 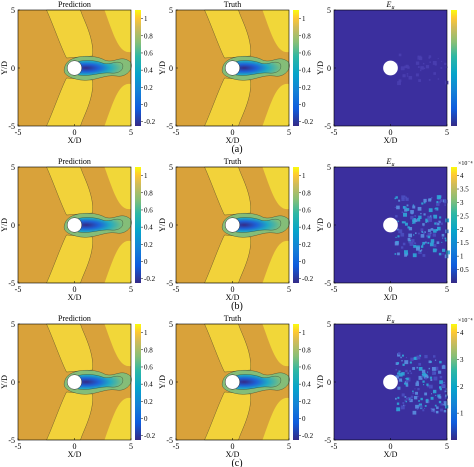 I want to click on colorbar-tick-label: -0.2, so click(x=150, y=436).